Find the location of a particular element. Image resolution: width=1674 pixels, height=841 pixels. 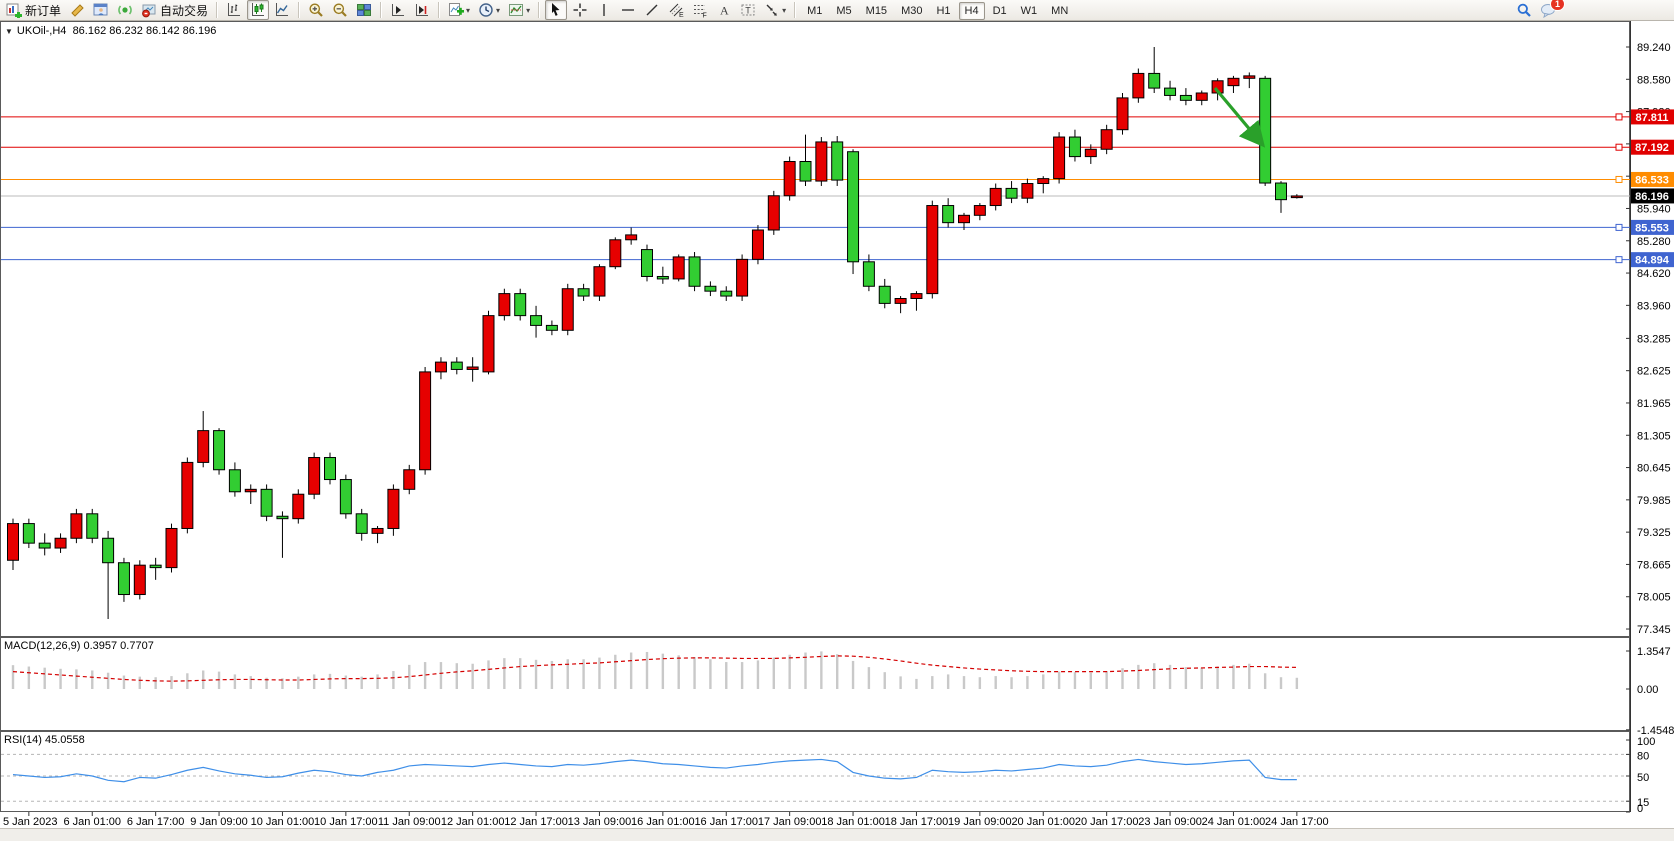

channel-tool-button: E is located at coordinates (676, 10).